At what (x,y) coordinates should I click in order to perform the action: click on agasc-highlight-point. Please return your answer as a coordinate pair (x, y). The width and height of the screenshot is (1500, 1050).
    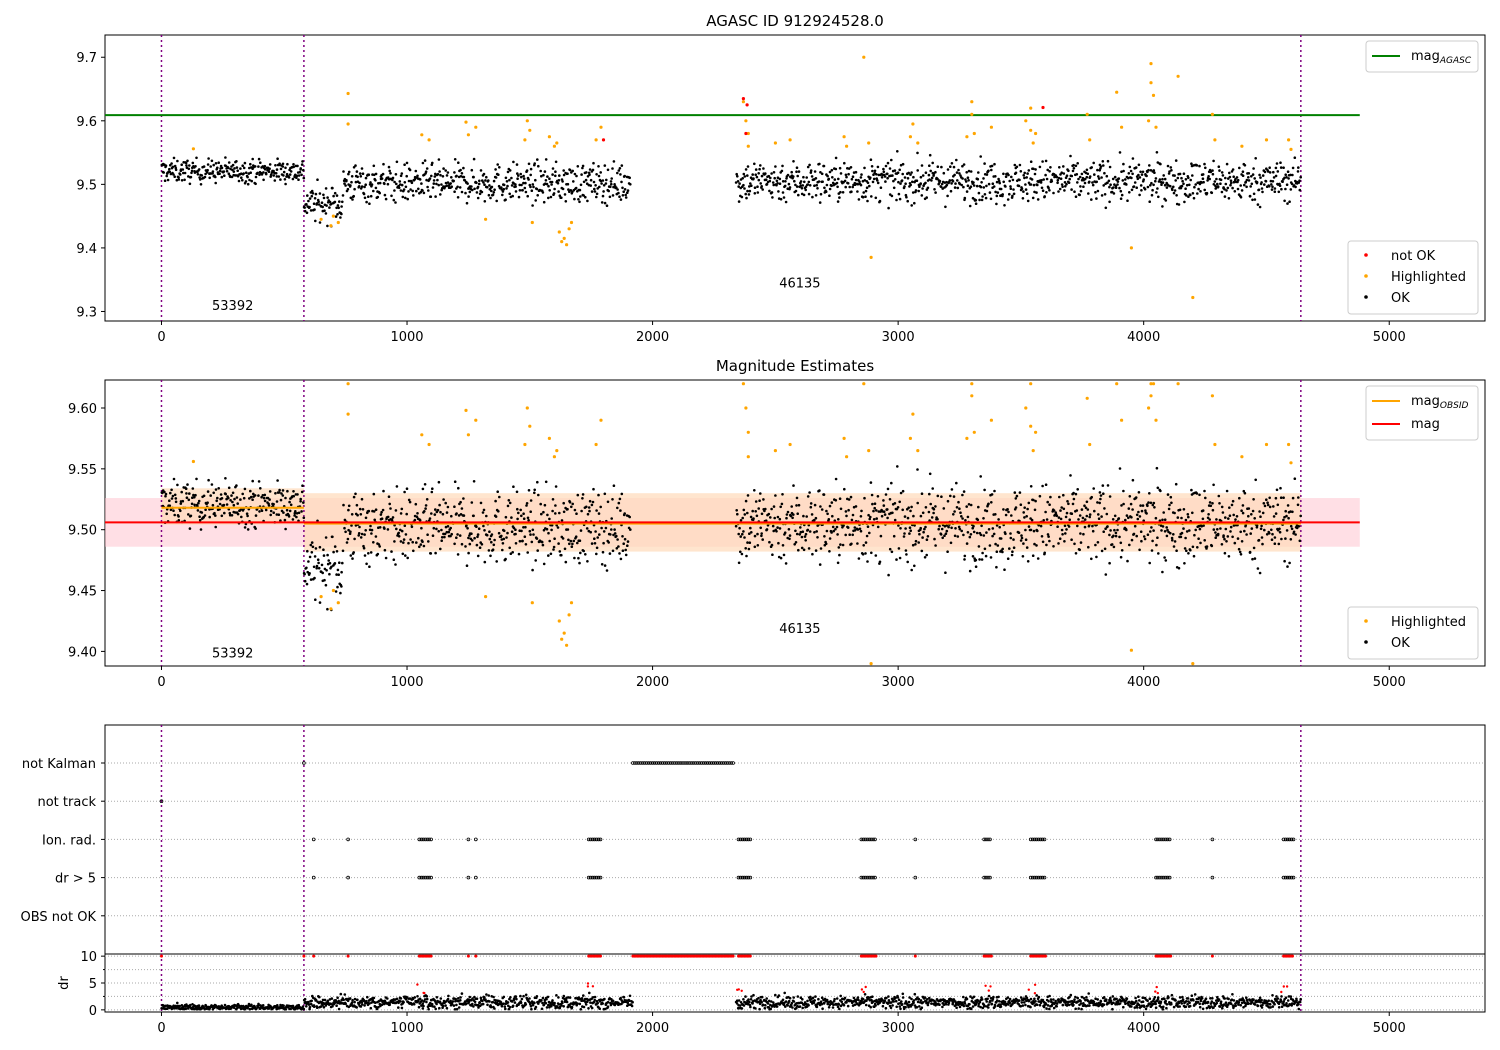
    Looking at the image, I should click on (525, 140).